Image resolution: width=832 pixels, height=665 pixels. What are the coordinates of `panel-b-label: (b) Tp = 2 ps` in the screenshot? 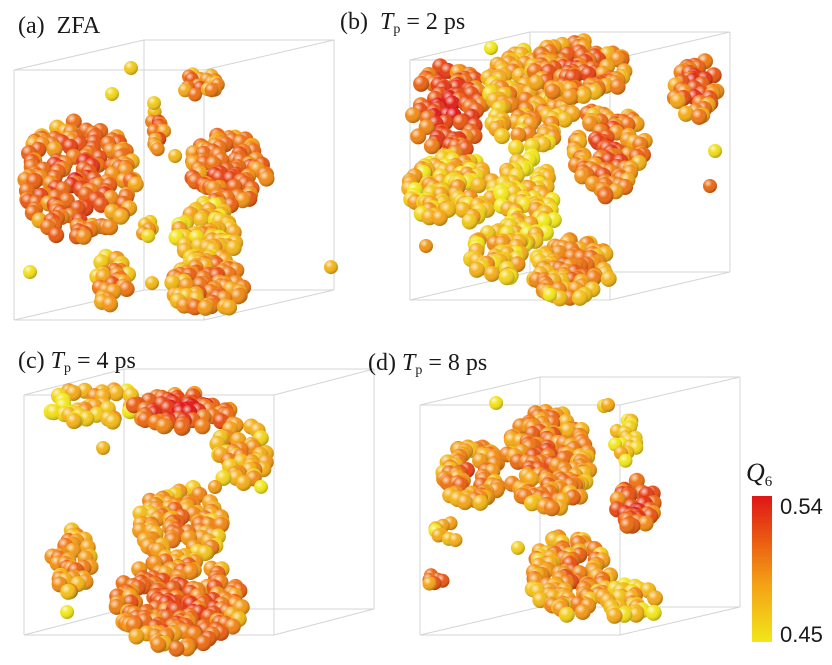 It's located at (403, 23).